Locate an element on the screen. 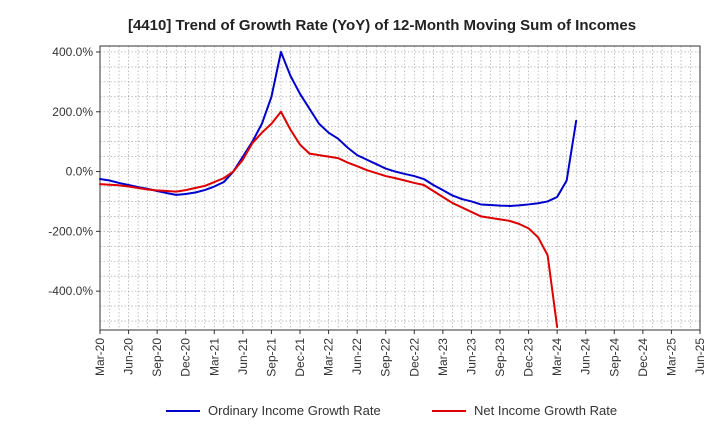 The image size is (720, 440). x-tick-label: Dec-20 is located at coordinates (186, 357).